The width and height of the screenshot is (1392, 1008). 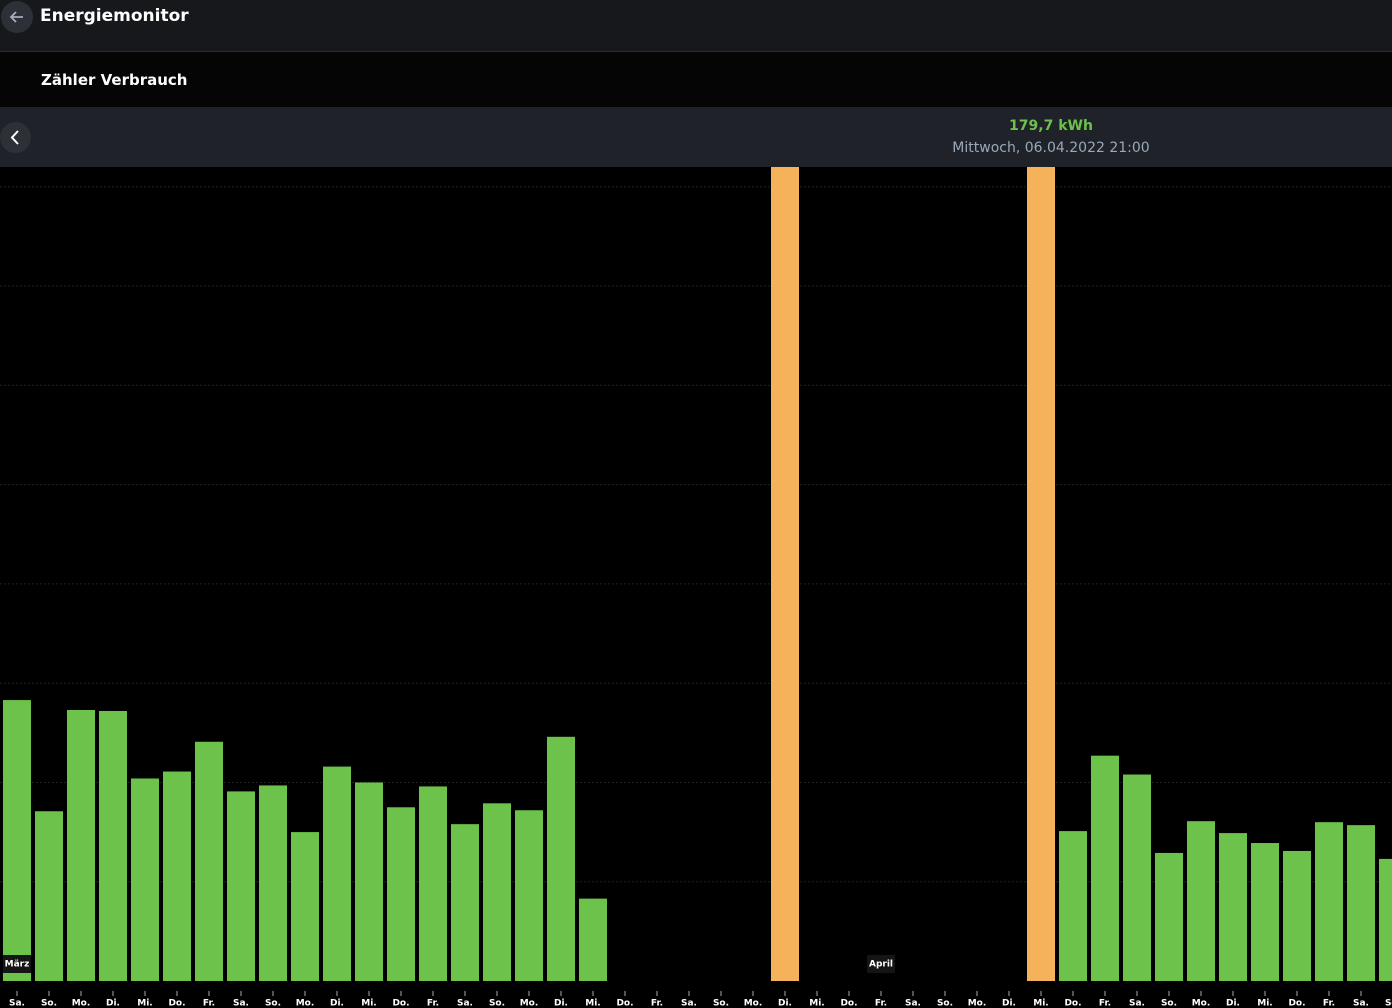 What do you see at coordinates (1051, 148) in the screenshot?
I see `tooltip-date: Mittwoch, 06.04.2022 21:00` at bounding box center [1051, 148].